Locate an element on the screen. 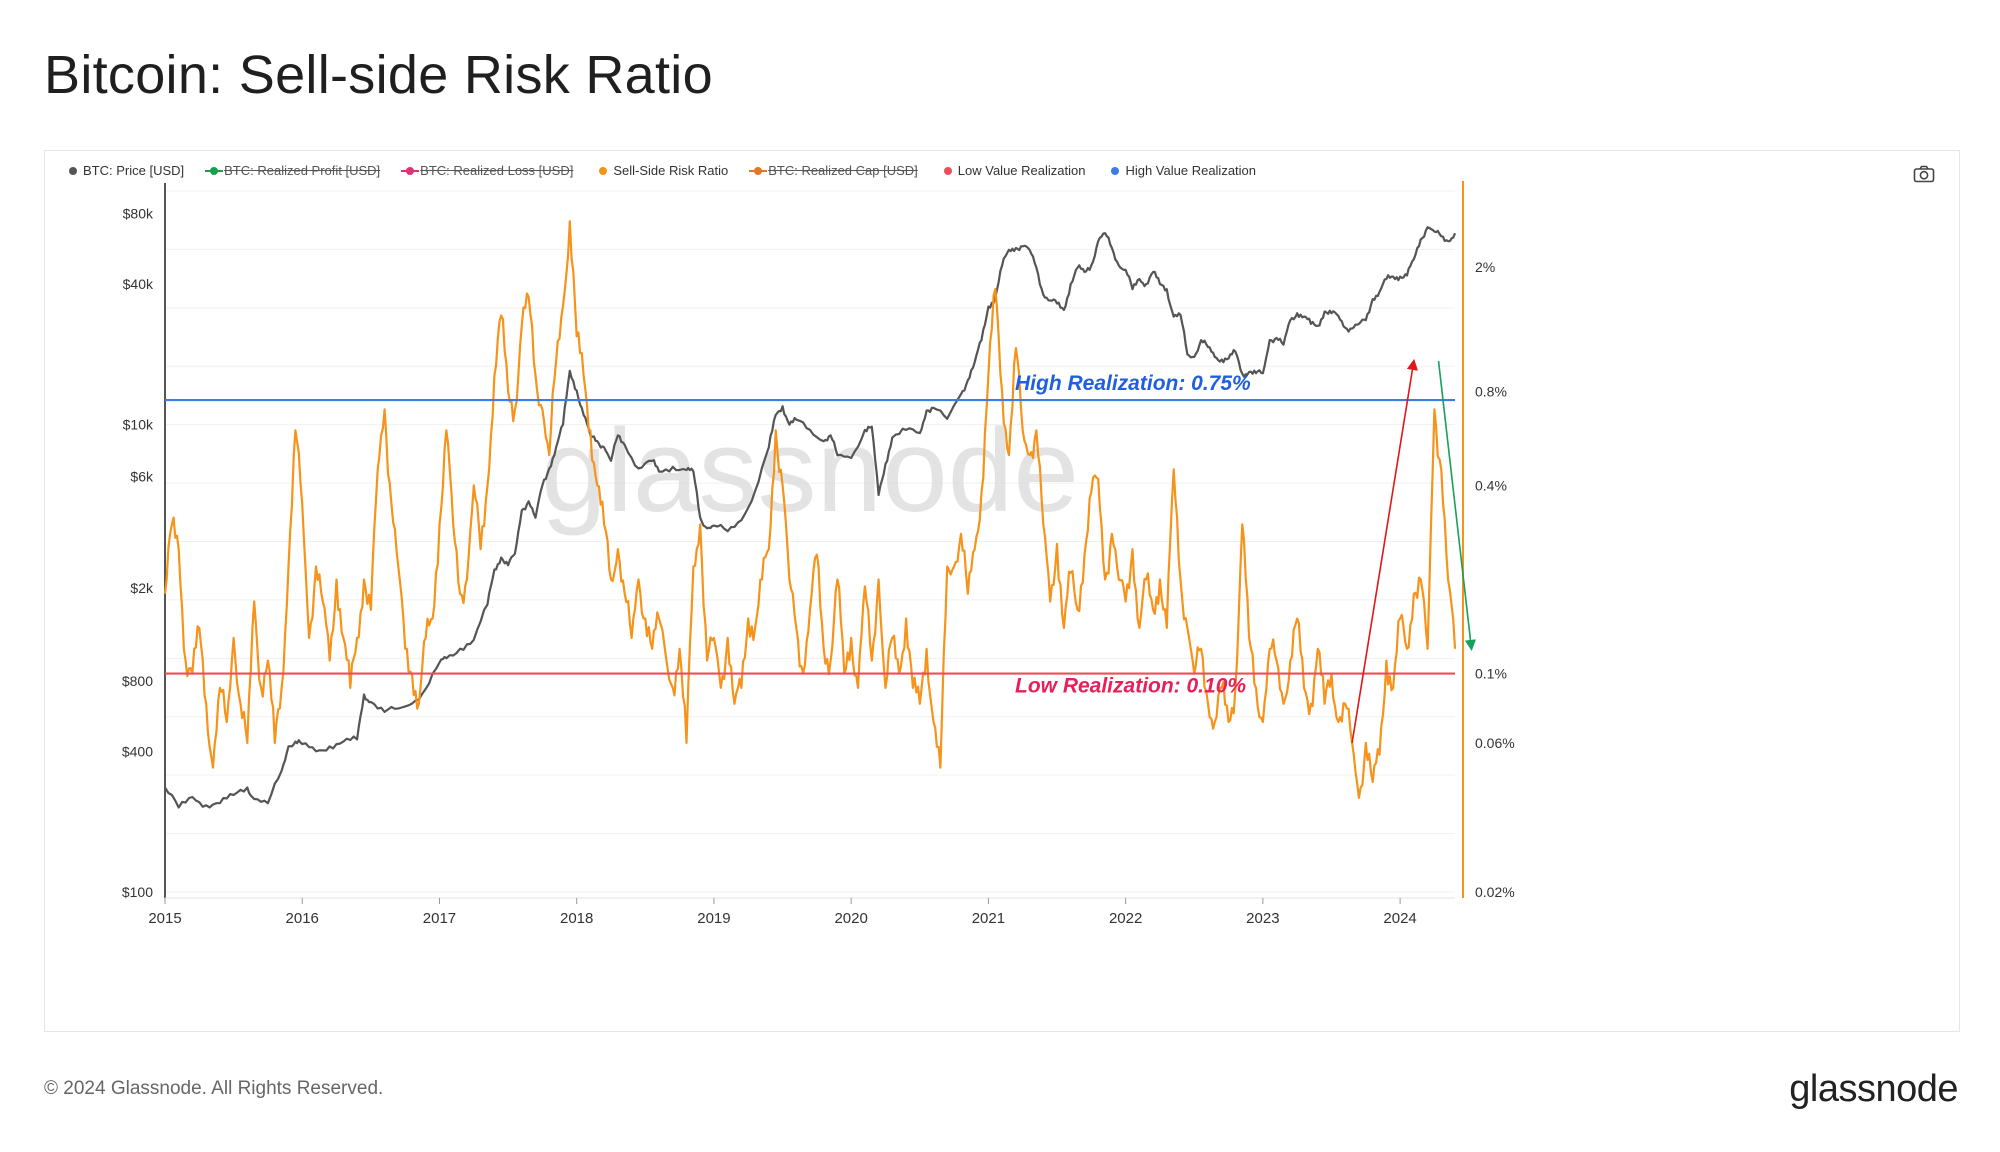 The image size is (2000, 1152). page-title: Bitcoin: Sell-side Risk Ratio is located at coordinates (378, 75).